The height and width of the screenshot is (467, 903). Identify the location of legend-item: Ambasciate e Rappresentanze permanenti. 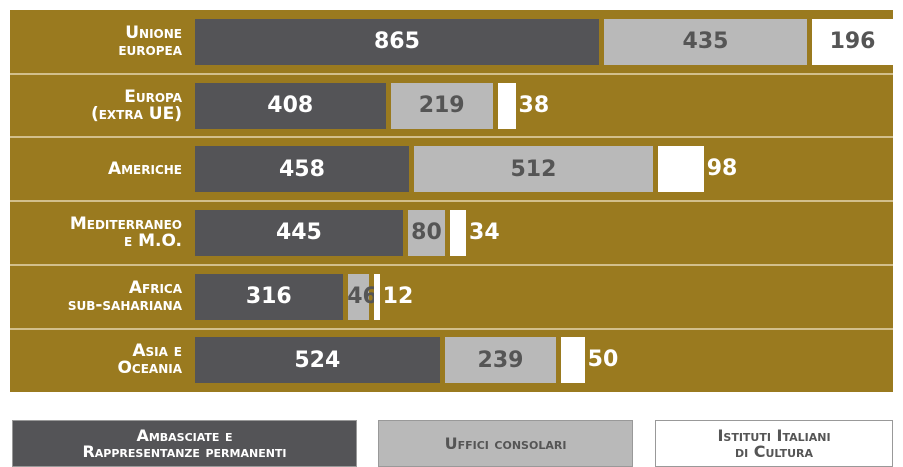
(184, 443).